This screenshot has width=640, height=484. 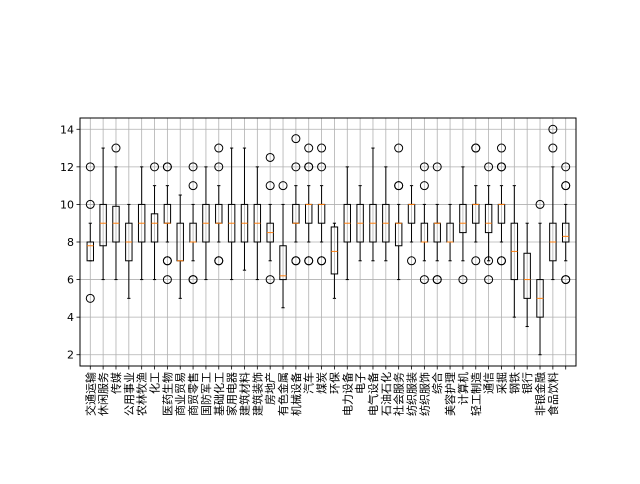 I want to click on x-tick-label-2: 传媒, so click(x=116, y=383).